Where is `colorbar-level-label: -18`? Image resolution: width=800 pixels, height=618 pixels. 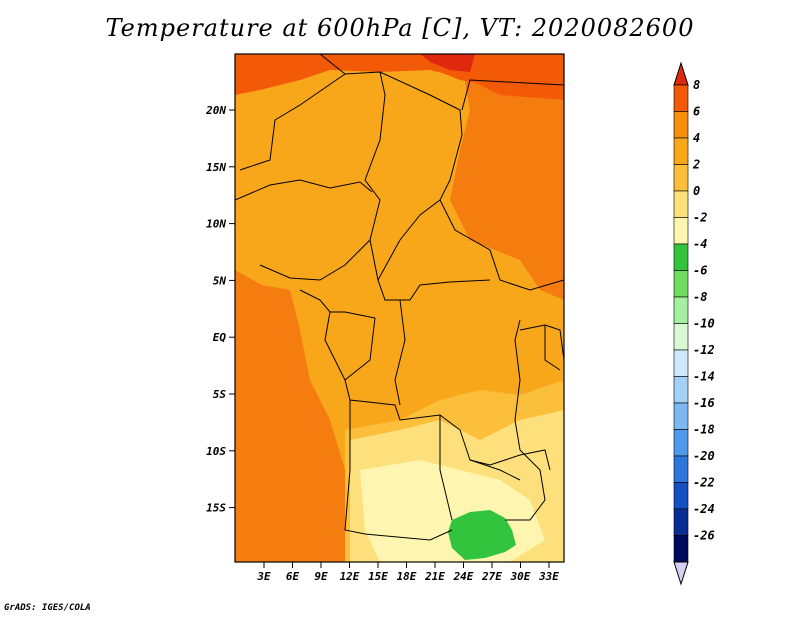
colorbar-level-label: -18 is located at coordinates (704, 430).